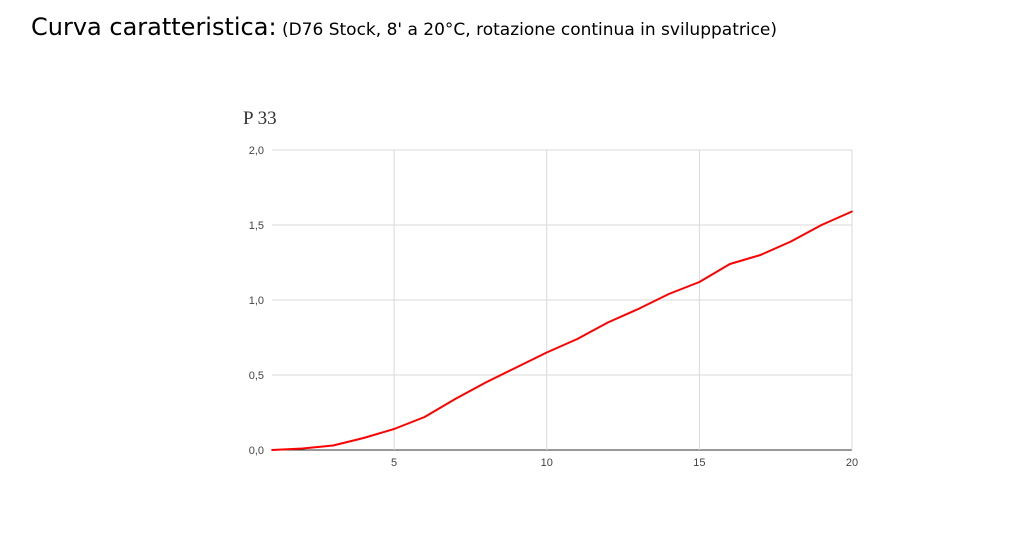 Image resolution: width=1024 pixels, height=539 pixels. What do you see at coordinates (256, 451) in the screenshot?
I see `y-tick-label: 0,0` at bounding box center [256, 451].